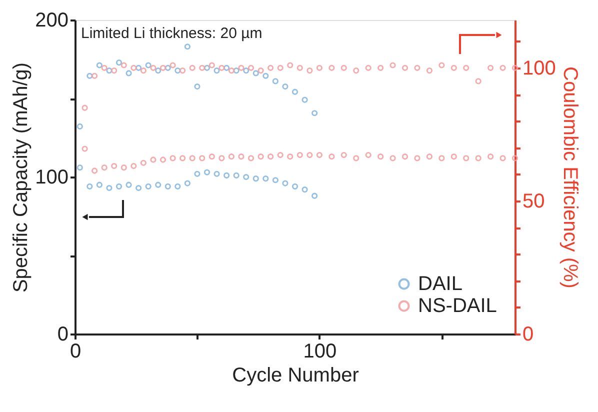 The width and height of the screenshot is (598, 412). What do you see at coordinates (528, 335) in the screenshot?
I see `y2-tick-label: 0` at bounding box center [528, 335].